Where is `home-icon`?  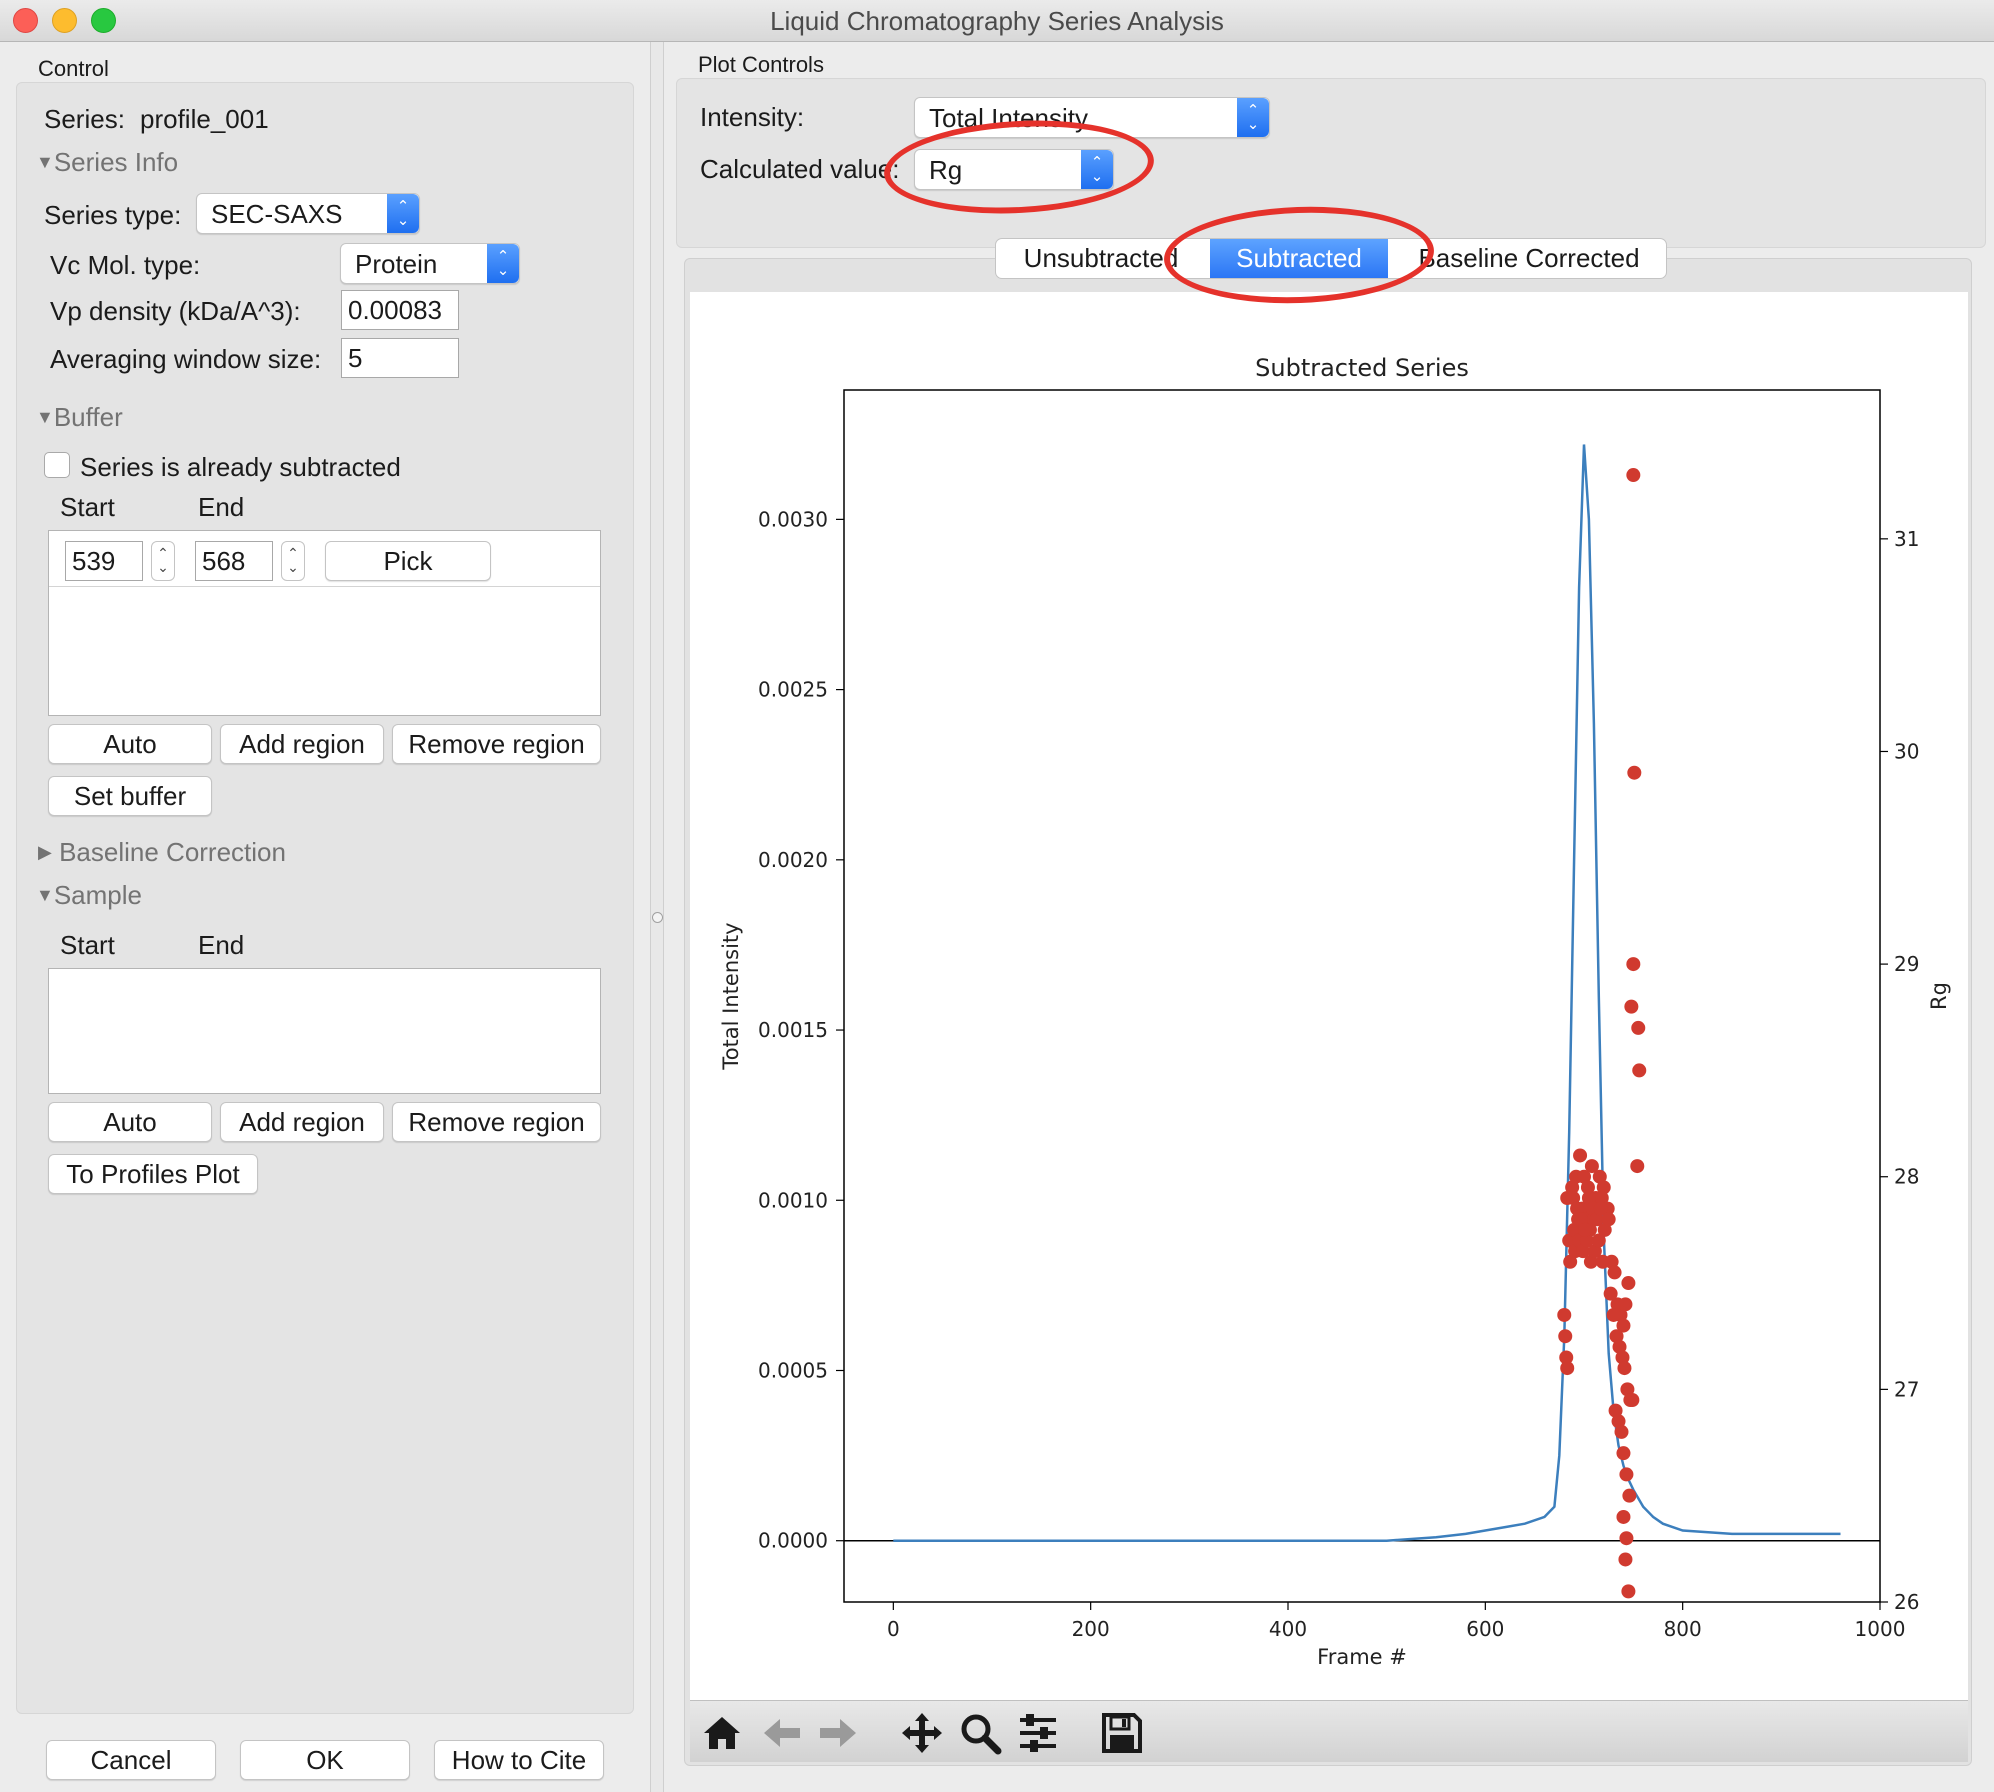 home-icon is located at coordinates (722, 1733).